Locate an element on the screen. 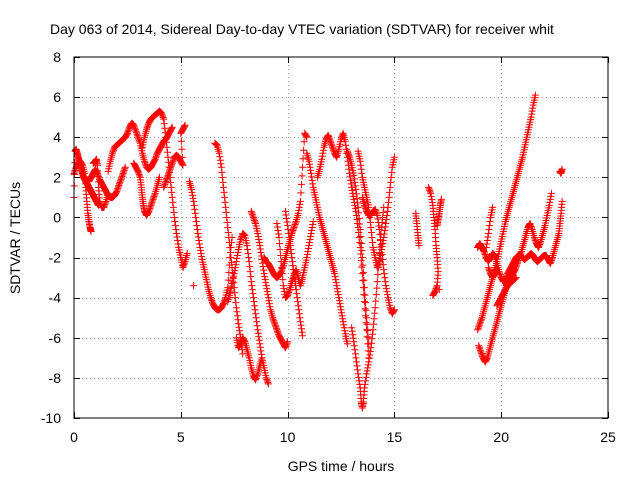 The width and height of the screenshot is (640, 480). y-tick-label: 8 is located at coordinates (57, 57).